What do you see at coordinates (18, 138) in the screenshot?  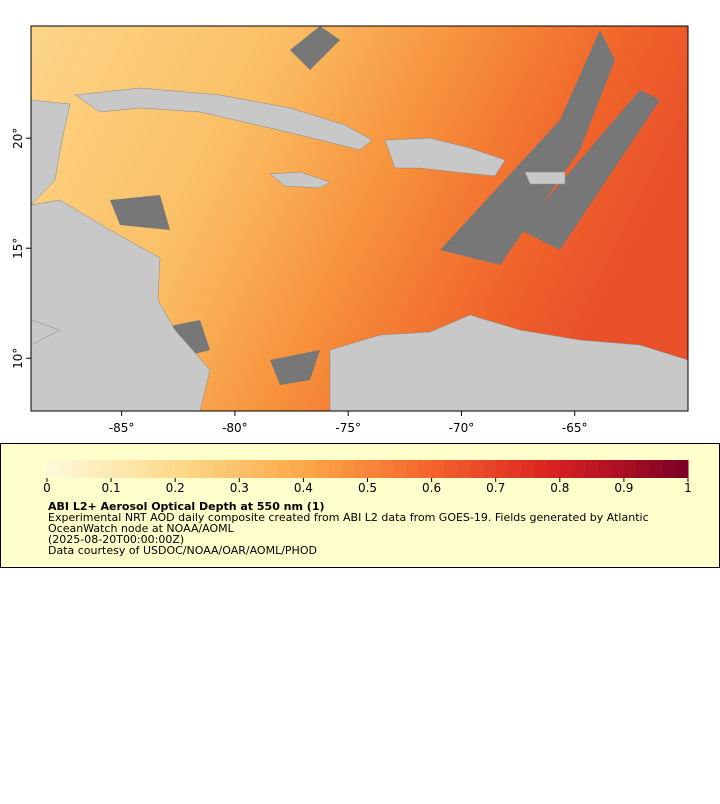 I see `y-tick-label: 20°` at bounding box center [18, 138].